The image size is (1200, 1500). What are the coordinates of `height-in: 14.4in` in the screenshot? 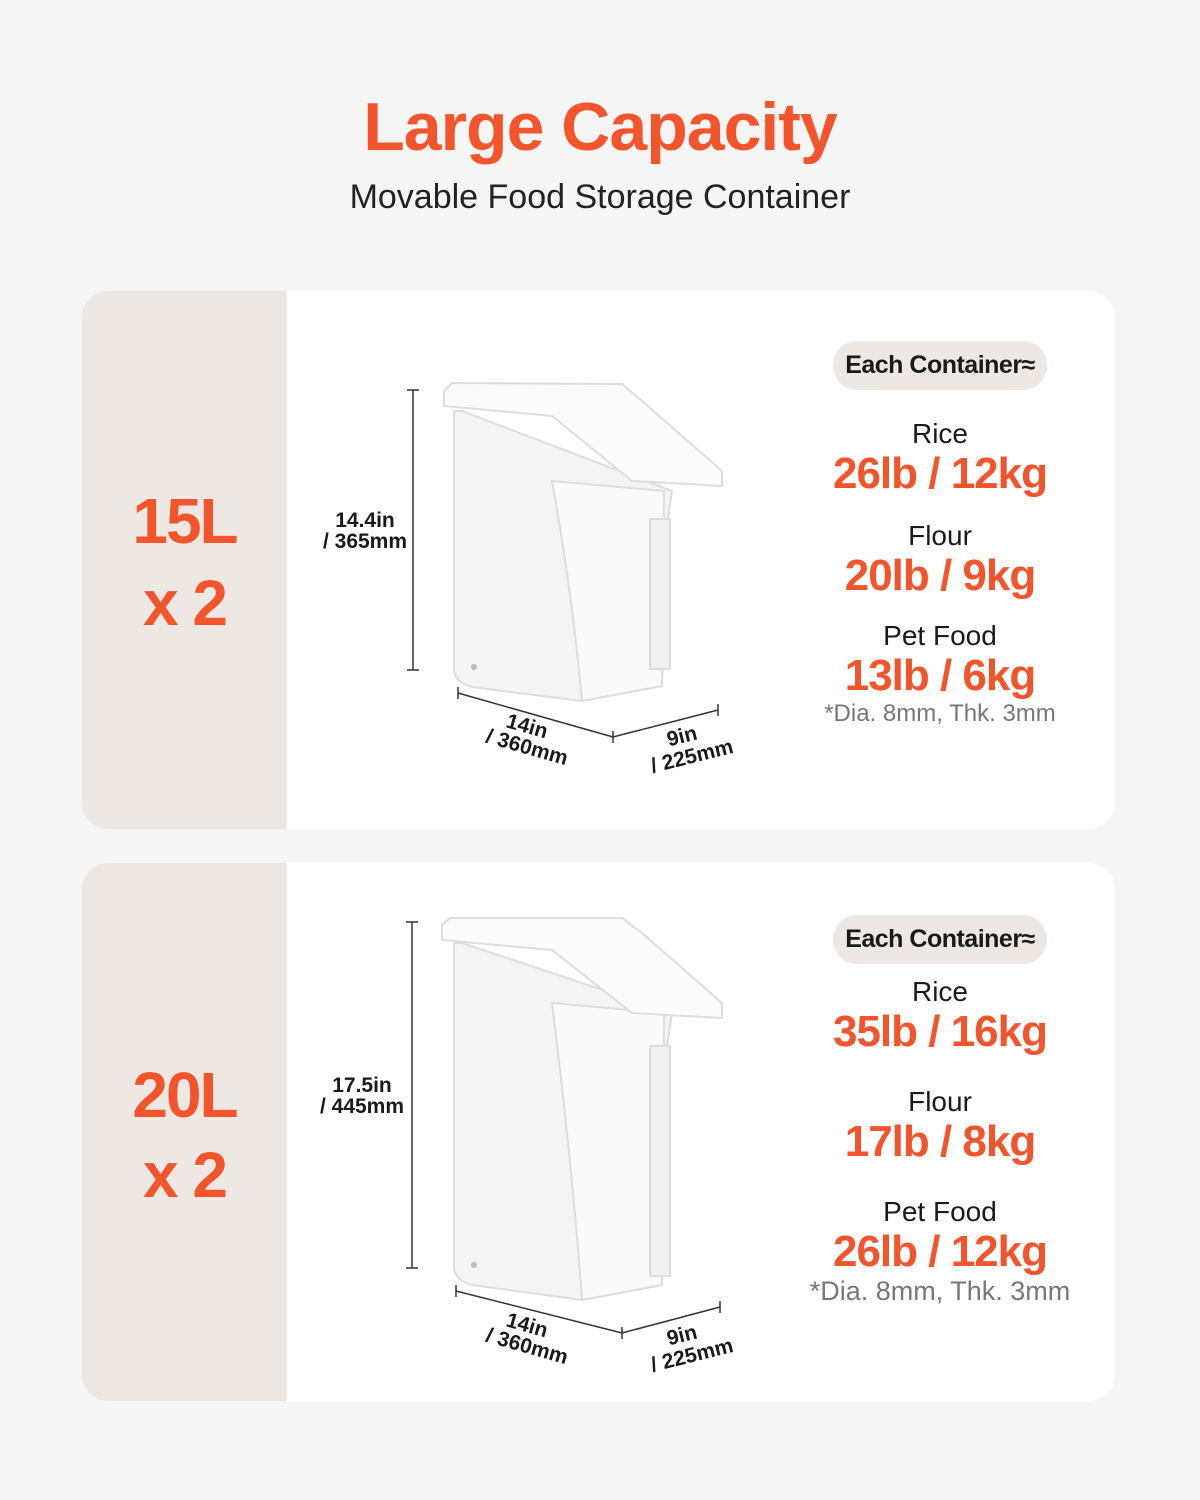 It's located at (365, 520).